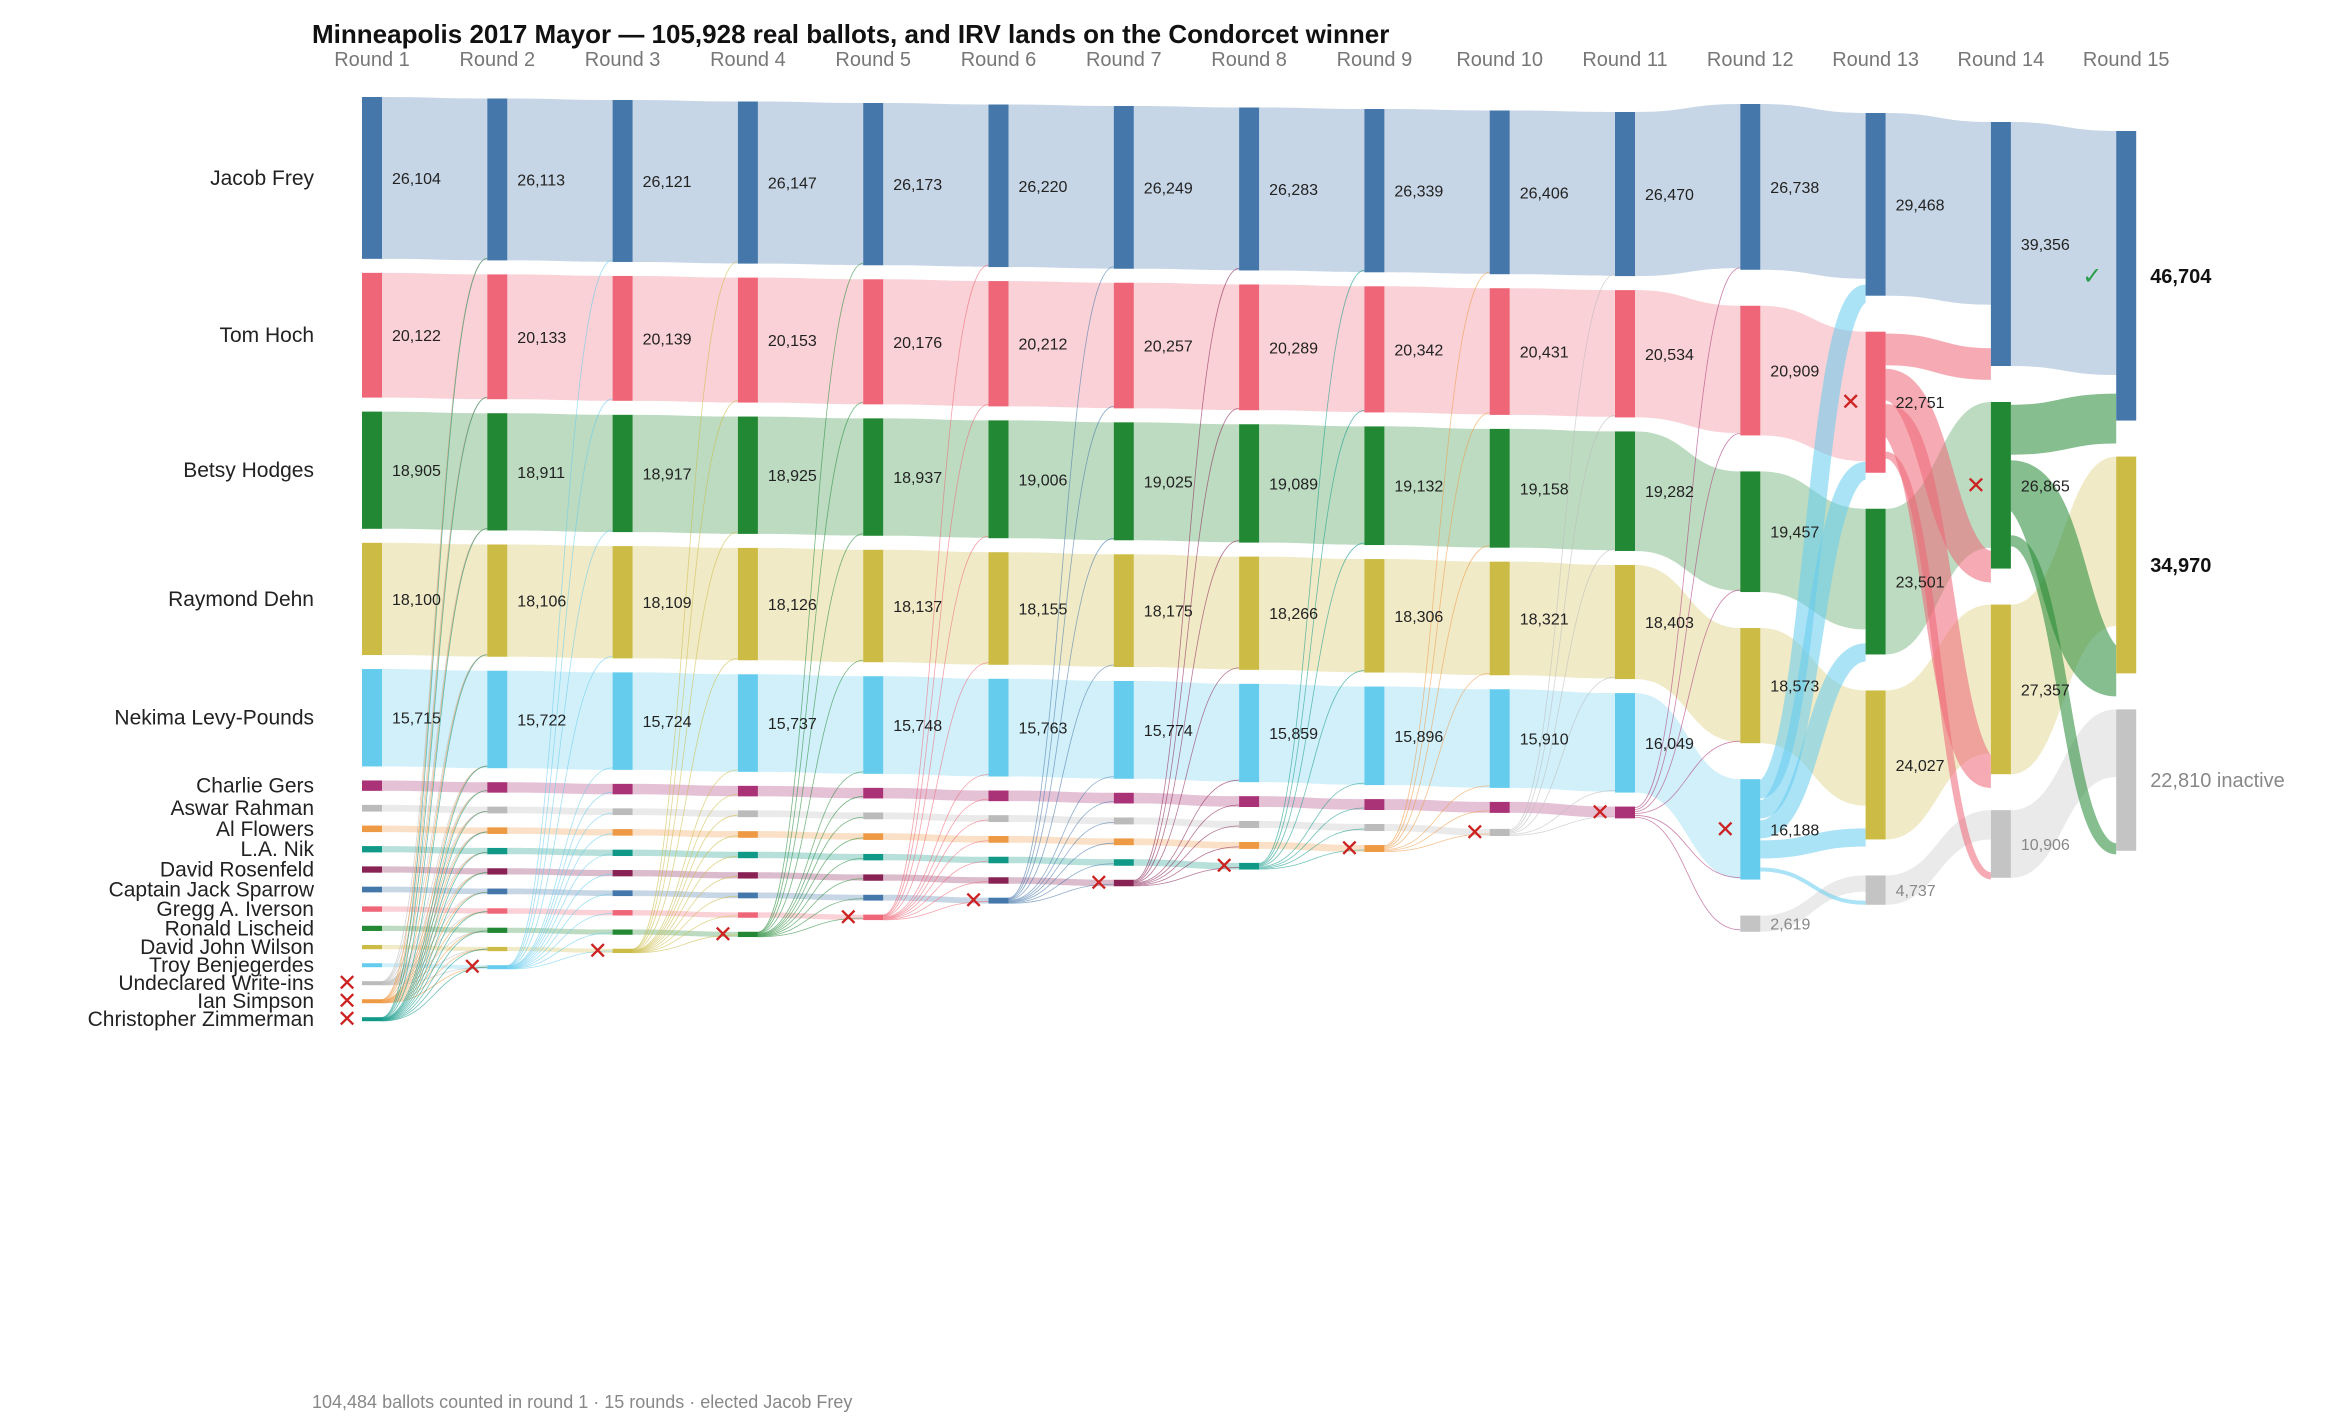 The image size is (2350, 1418). I want to click on node-c3-r15, so click(2126, 565).